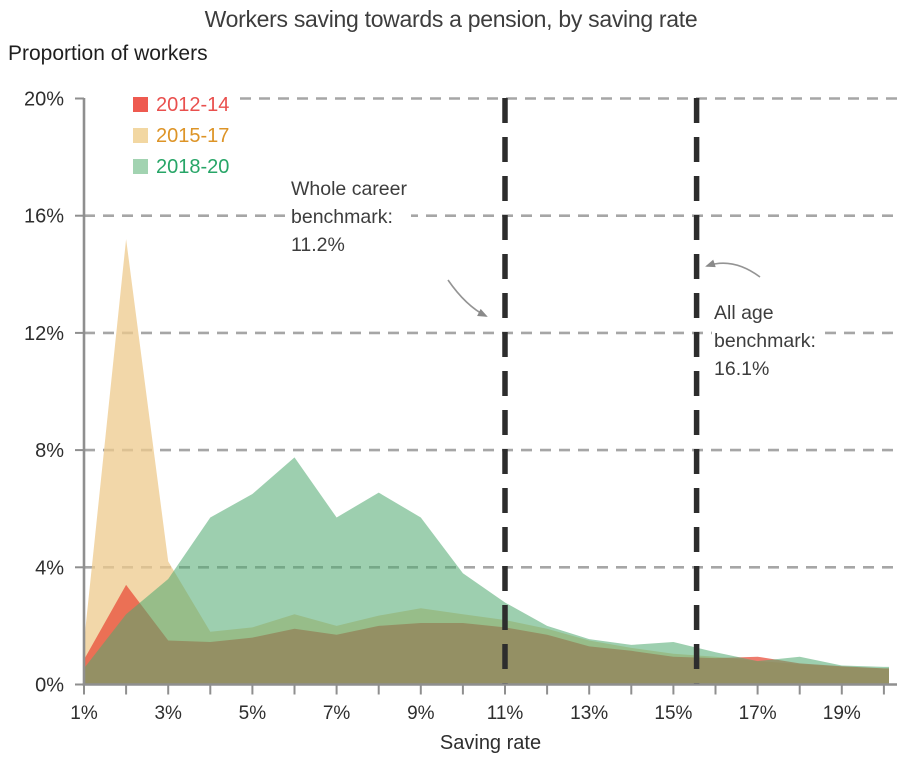 This screenshot has width=902, height=772. What do you see at coordinates (318, 245) in the screenshot?
I see `annotation-line: 11.2%` at bounding box center [318, 245].